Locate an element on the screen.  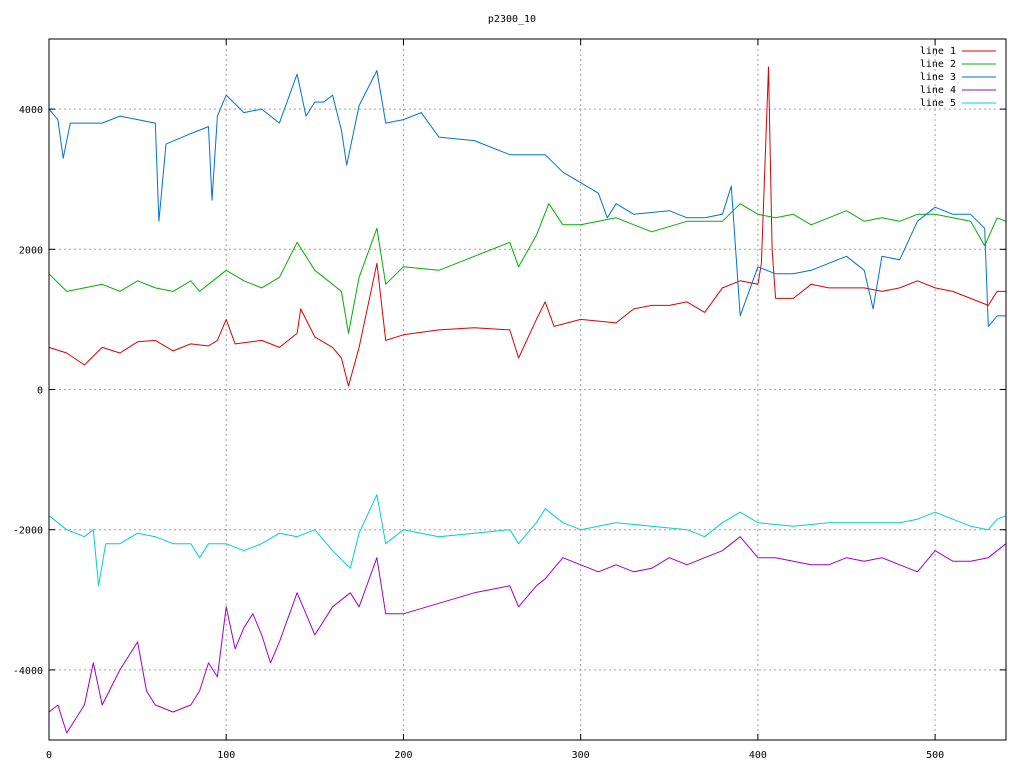
legend-label: line 4 is located at coordinates (938, 90).